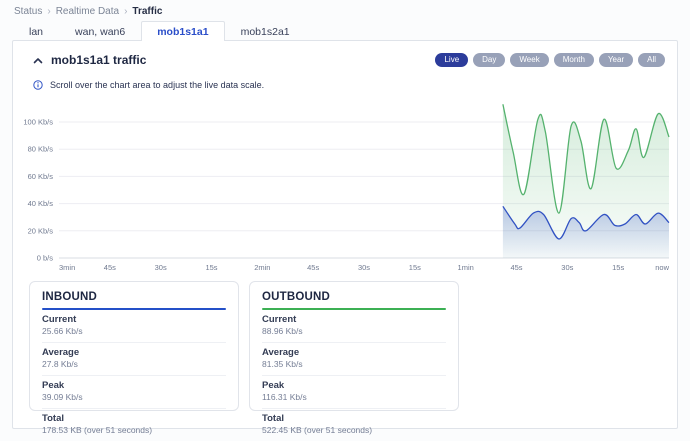 The height and width of the screenshot is (441, 690). What do you see at coordinates (662, 267) in the screenshot?
I see `x-axis-label: now` at bounding box center [662, 267].